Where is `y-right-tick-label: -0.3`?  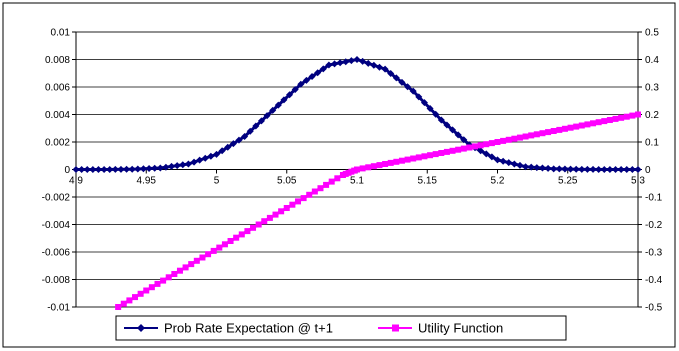 y-right-tick-label: -0.3 is located at coordinates (654, 253).